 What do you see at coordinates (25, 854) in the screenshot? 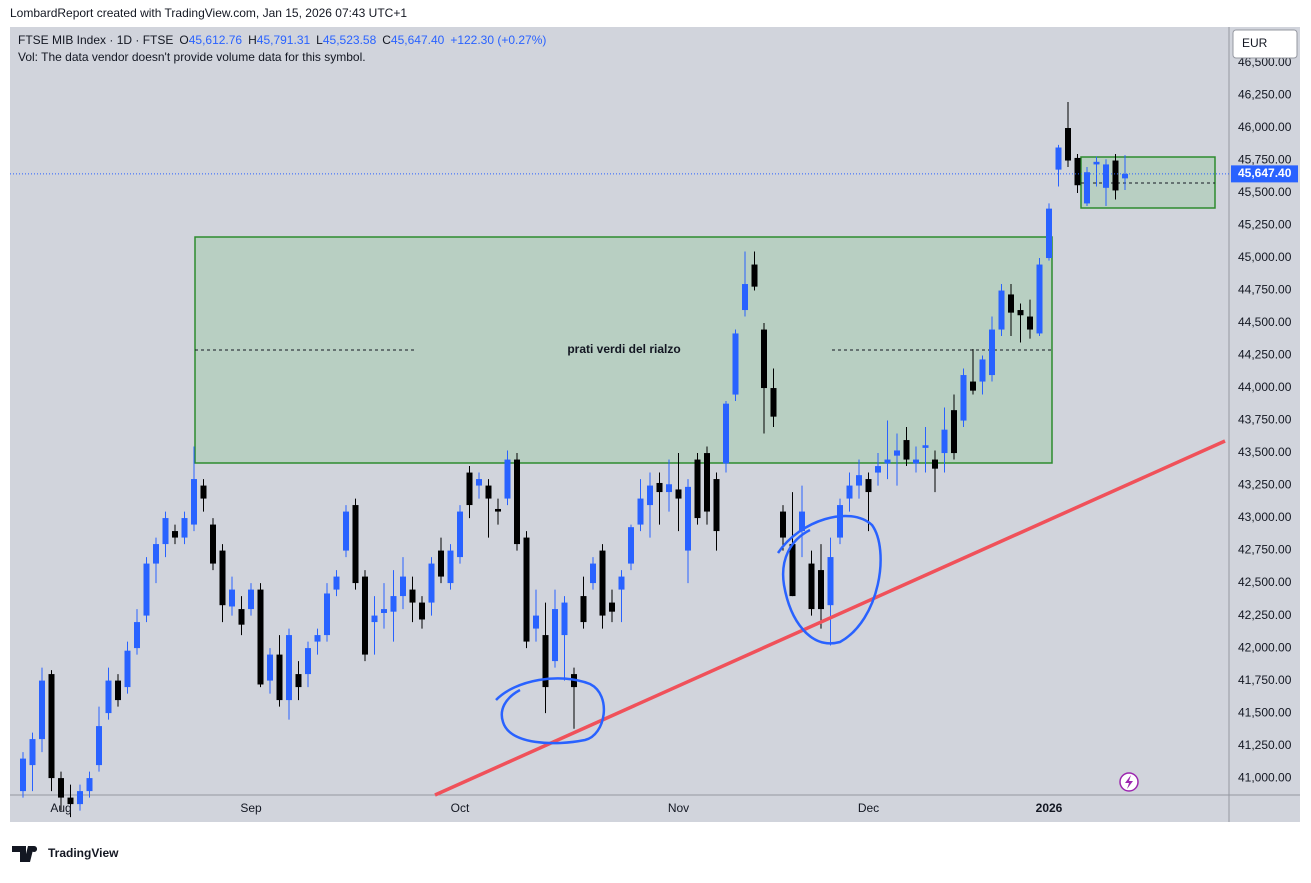
I see `brand-logo` at bounding box center [25, 854].